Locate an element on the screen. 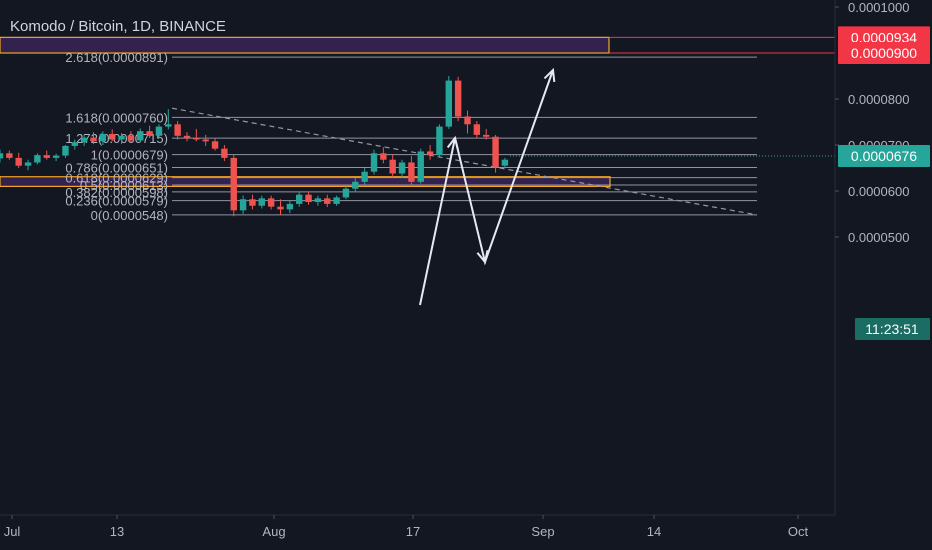 Image resolution: width=932 pixels, height=550 pixels. x-tick-label: Oct is located at coordinates (798, 531).